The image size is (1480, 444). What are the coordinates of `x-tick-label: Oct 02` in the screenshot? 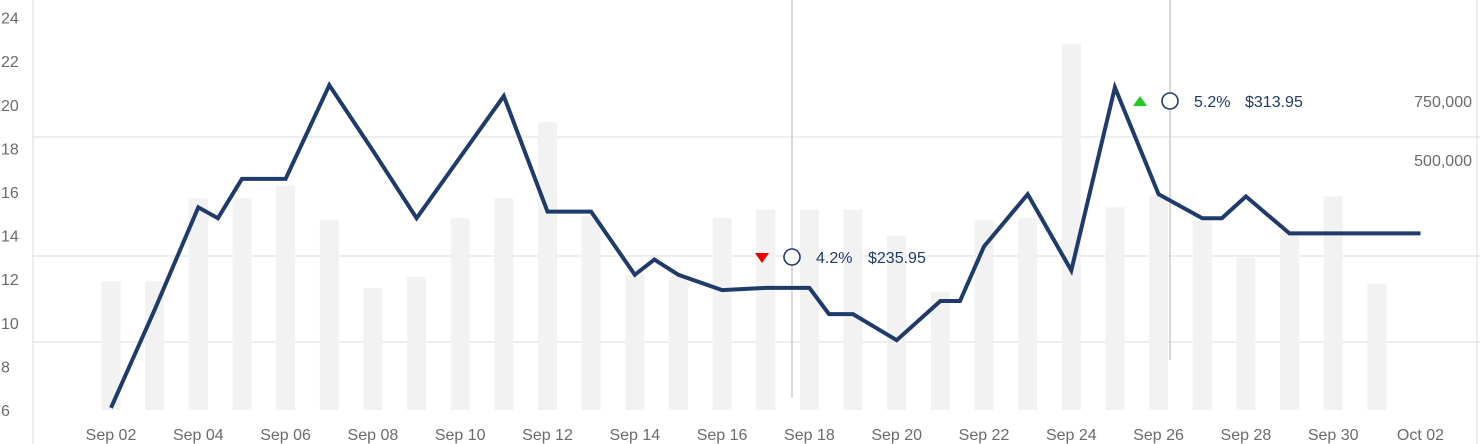 It's located at (1420, 435).